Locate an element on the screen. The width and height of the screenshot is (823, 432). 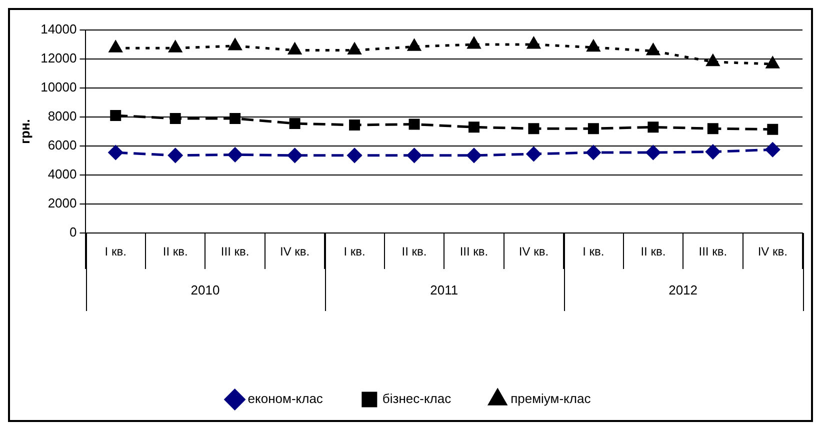
legend-label: економ-клас is located at coordinates (286, 398).